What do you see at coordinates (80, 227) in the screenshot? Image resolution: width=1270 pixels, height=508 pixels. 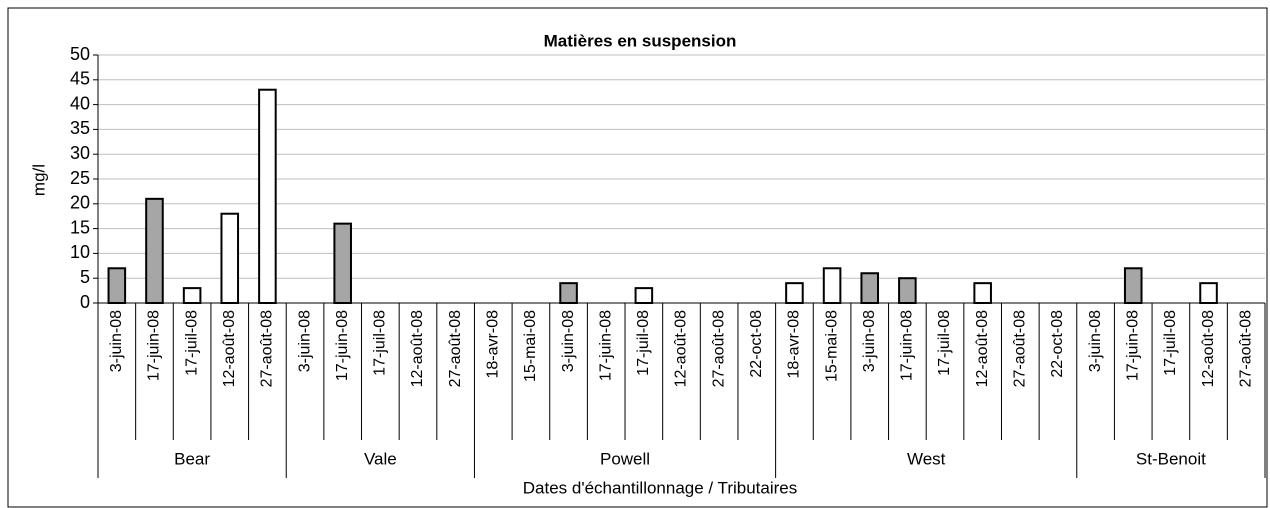 I see `y-tick-label: 15` at bounding box center [80, 227].